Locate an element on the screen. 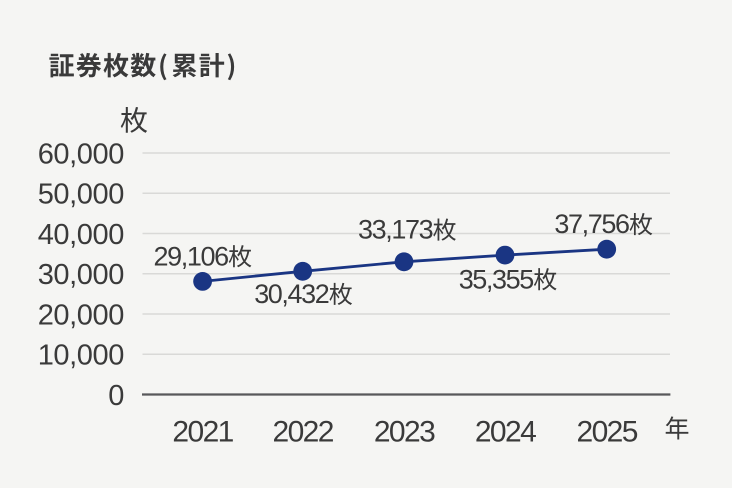 Image resolution: width=732 pixels, height=488 pixels. svg-text: 37,756 is located at coordinates (591, 224).